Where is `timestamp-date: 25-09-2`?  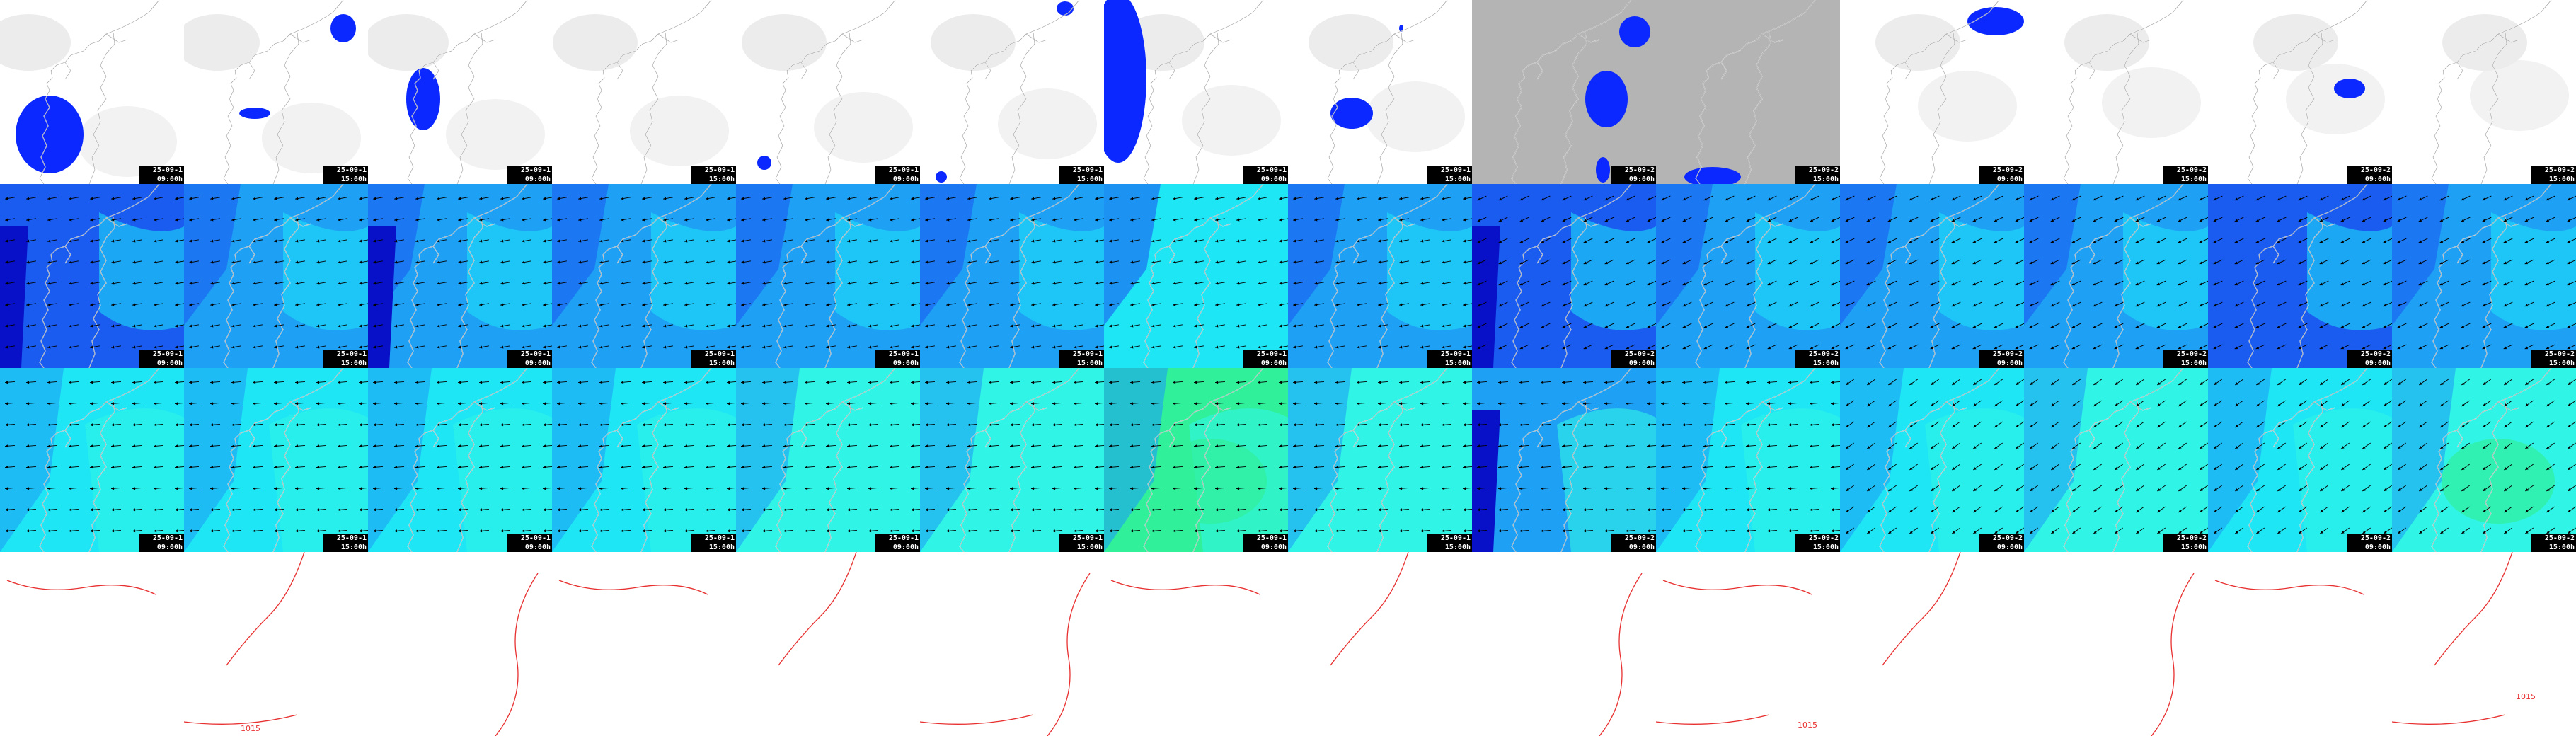
timestamp-date: 25-09-2 is located at coordinates (2008, 170).